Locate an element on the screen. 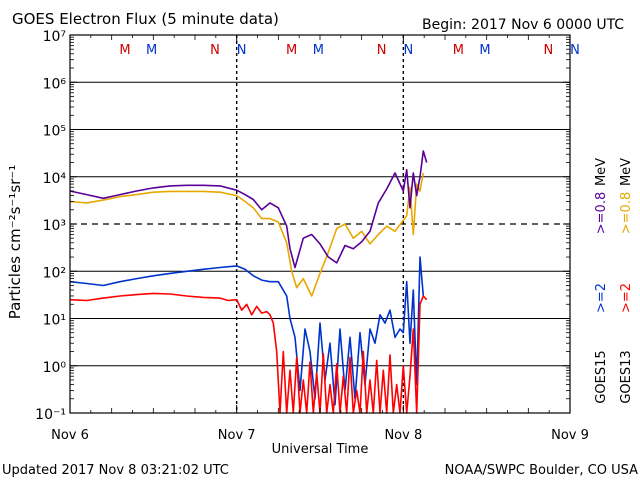  event-marker-4: M is located at coordinates (291, 50).